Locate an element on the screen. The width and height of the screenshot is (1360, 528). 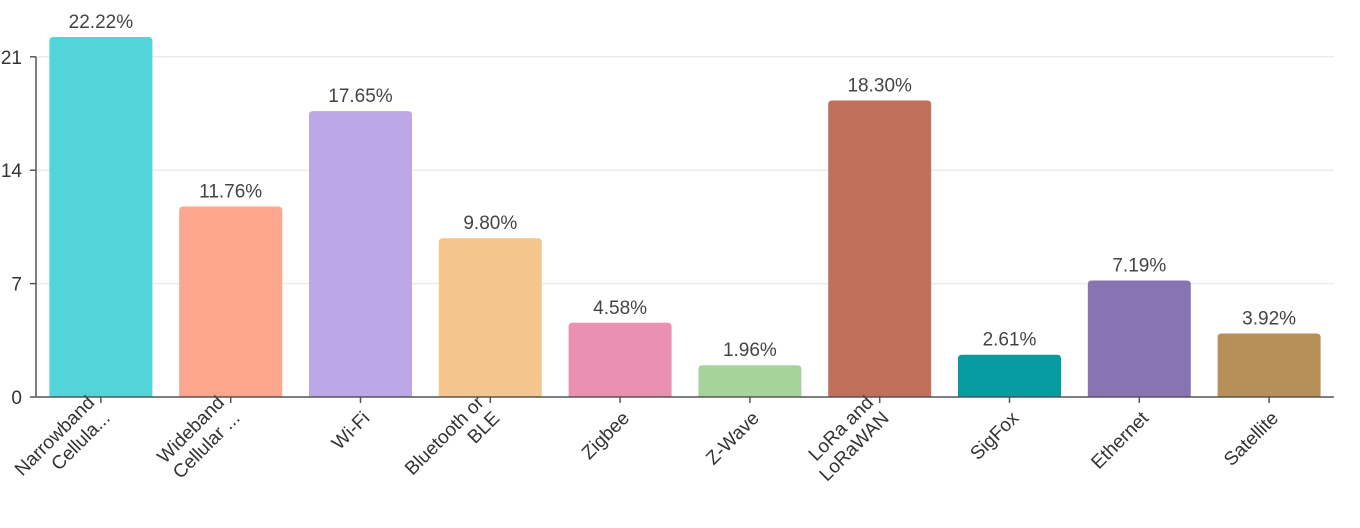
data-label: 18.30% is located at coordinates (879, 86).